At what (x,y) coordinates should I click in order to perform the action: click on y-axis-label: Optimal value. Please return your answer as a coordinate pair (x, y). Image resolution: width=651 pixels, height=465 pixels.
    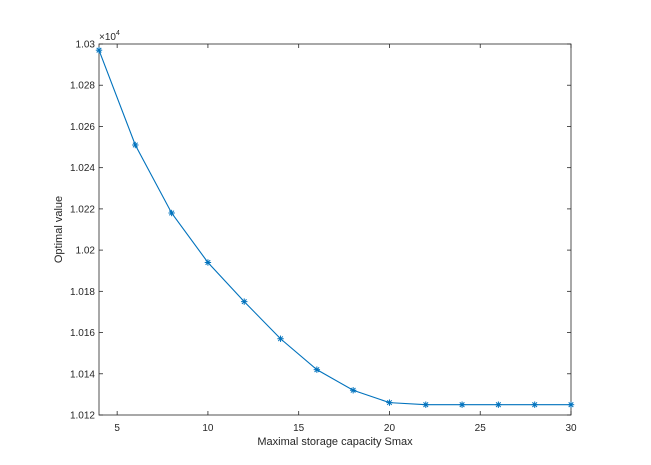
    Looking at the image, I should click on (59, 229).